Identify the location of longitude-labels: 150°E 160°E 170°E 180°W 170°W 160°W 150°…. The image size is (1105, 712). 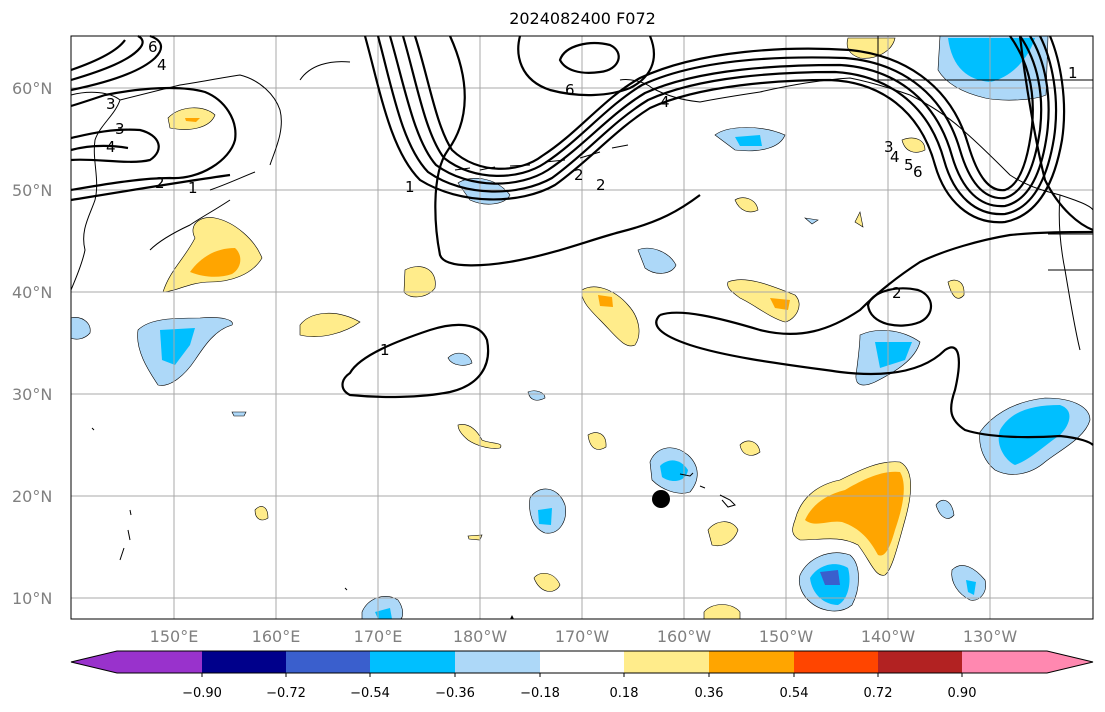
(584, 636).